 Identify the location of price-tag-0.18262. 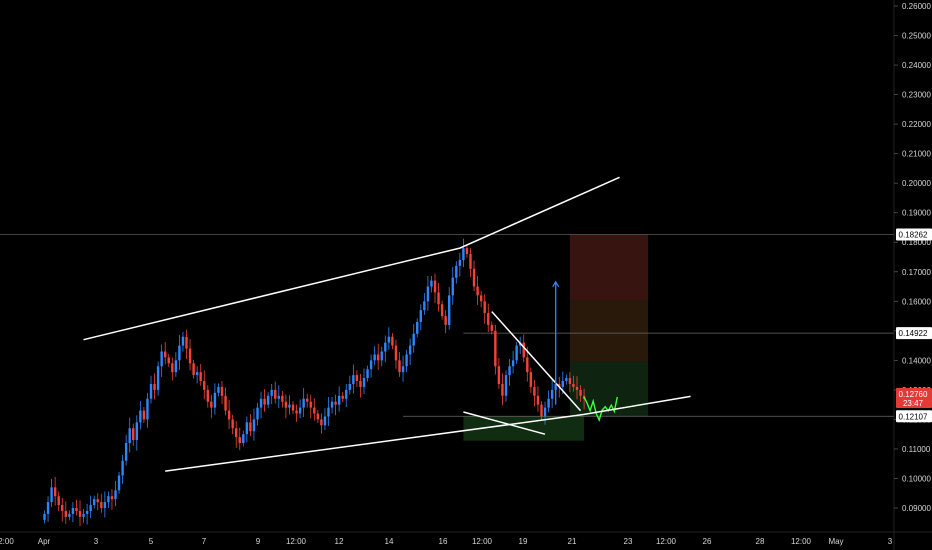
(914, 234).